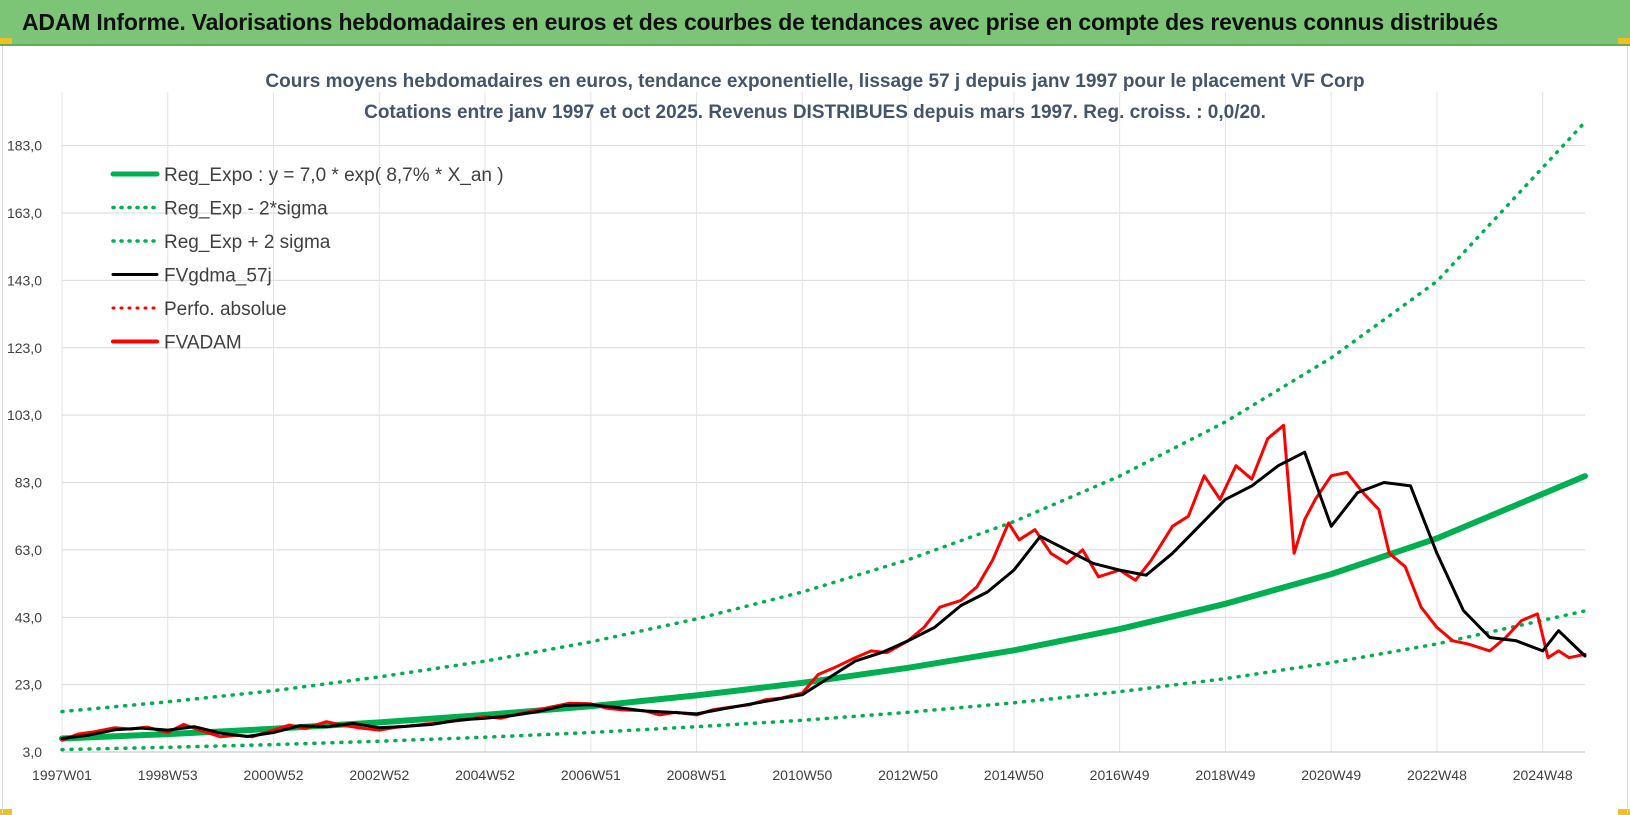 The image size is (1630, 815). I want to click on x-tick-label: 2012W50, so click(908, 775).